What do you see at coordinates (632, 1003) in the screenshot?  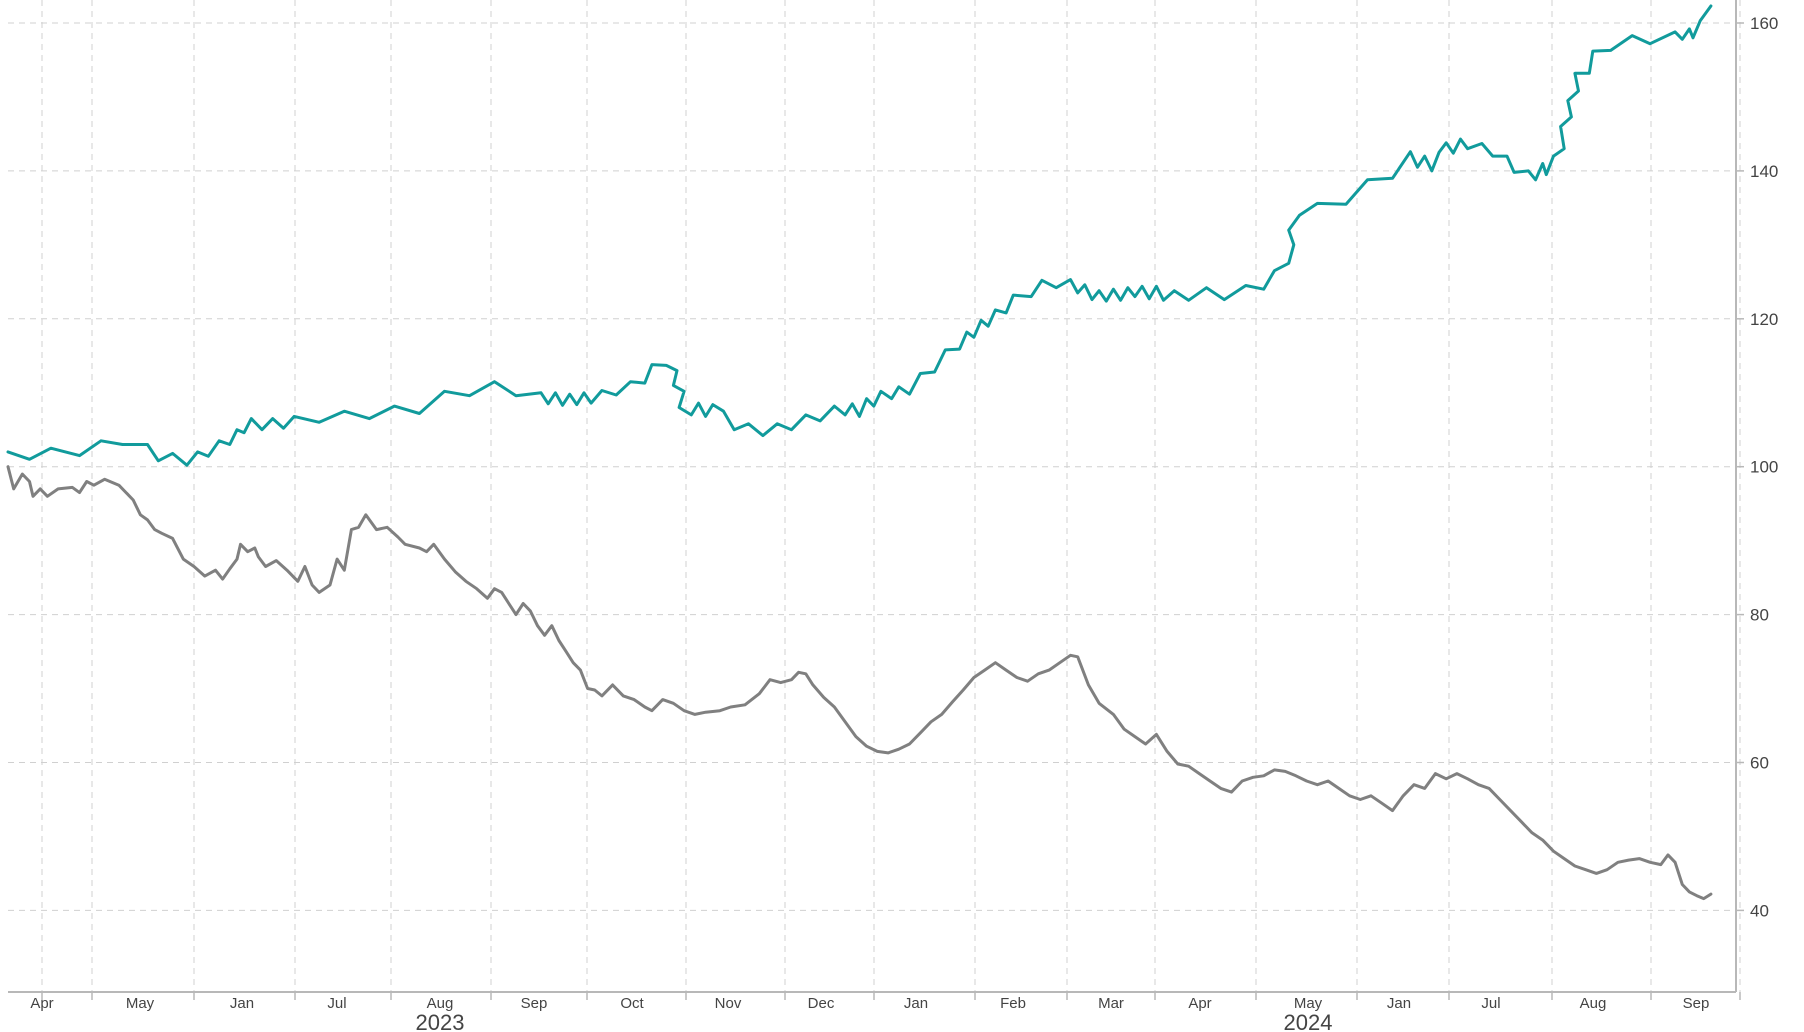 I see `x-tick-label: Oct` at bounding box center [632, 1003].